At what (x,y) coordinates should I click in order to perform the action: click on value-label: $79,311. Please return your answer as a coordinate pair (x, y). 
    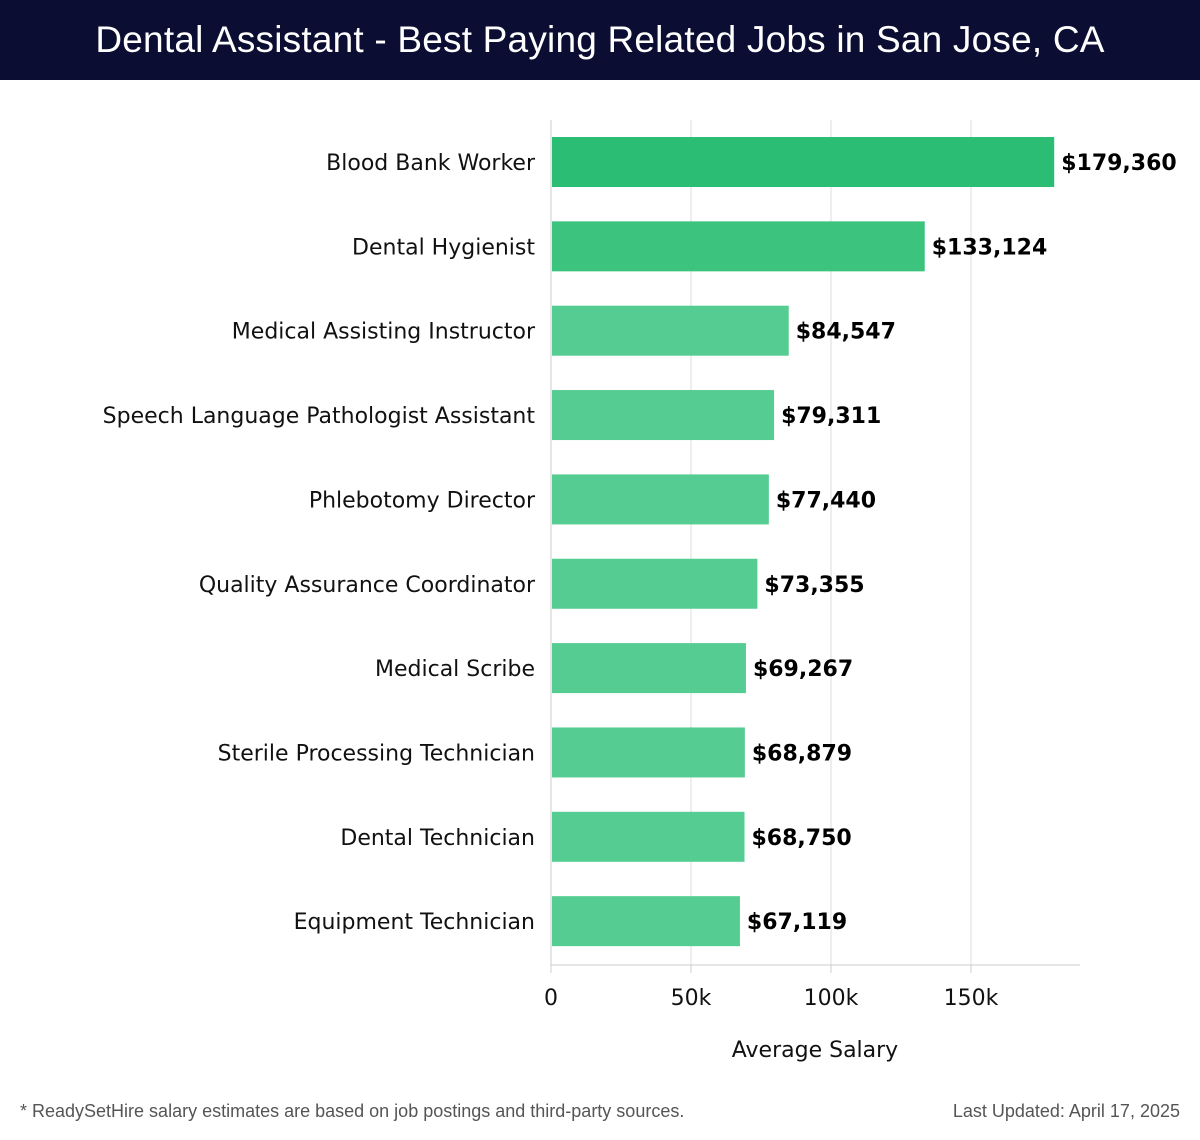
    Looking at the image, I should click on (831, 416).